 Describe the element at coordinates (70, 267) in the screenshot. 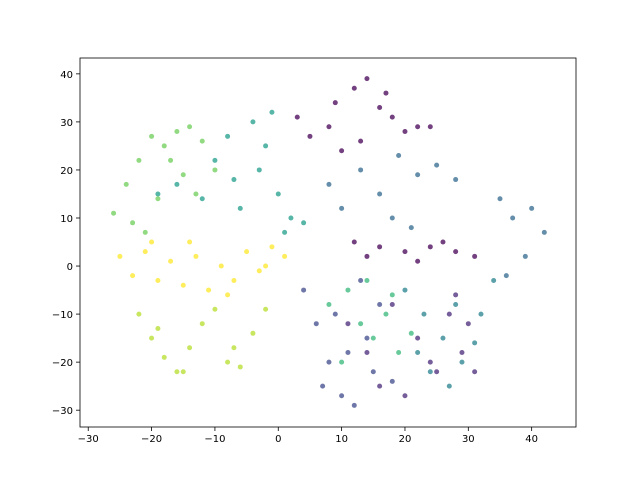

I see `y-tick-label: 0` at that location.